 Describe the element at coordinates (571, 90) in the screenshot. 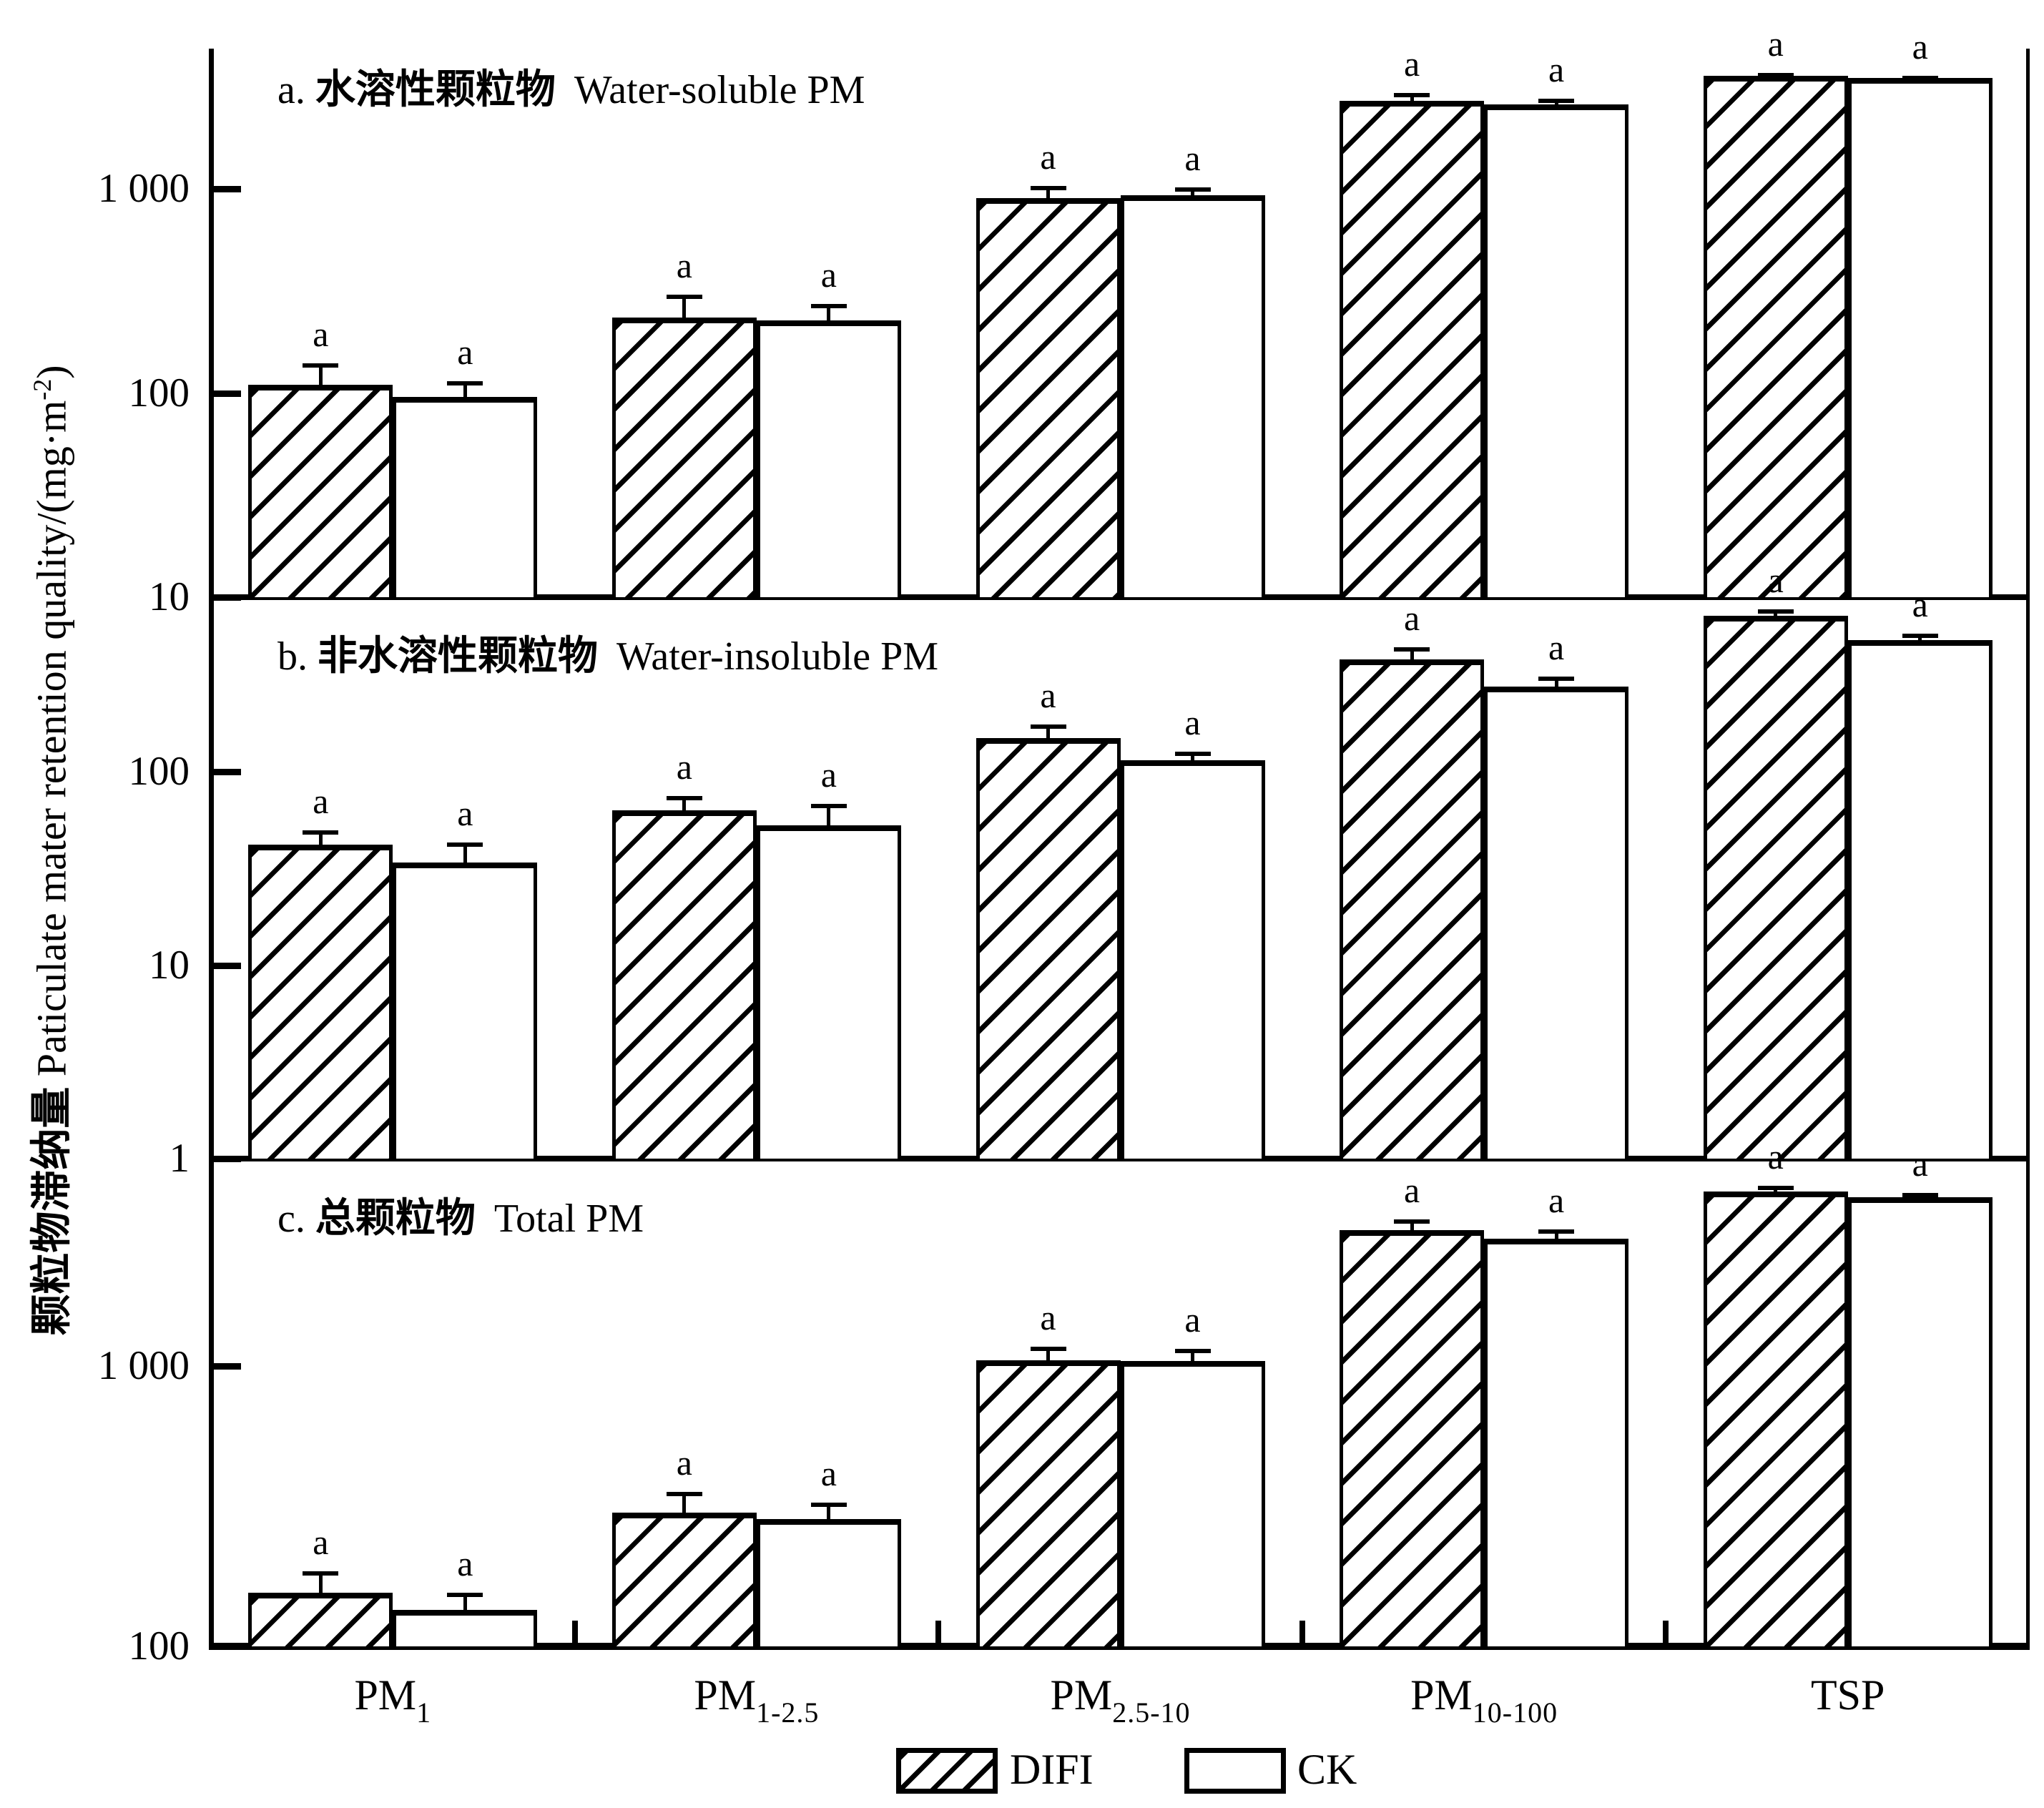

I see `panel-title-a: a. 水溶性颗粒物 Water-soluble PM` at that location.